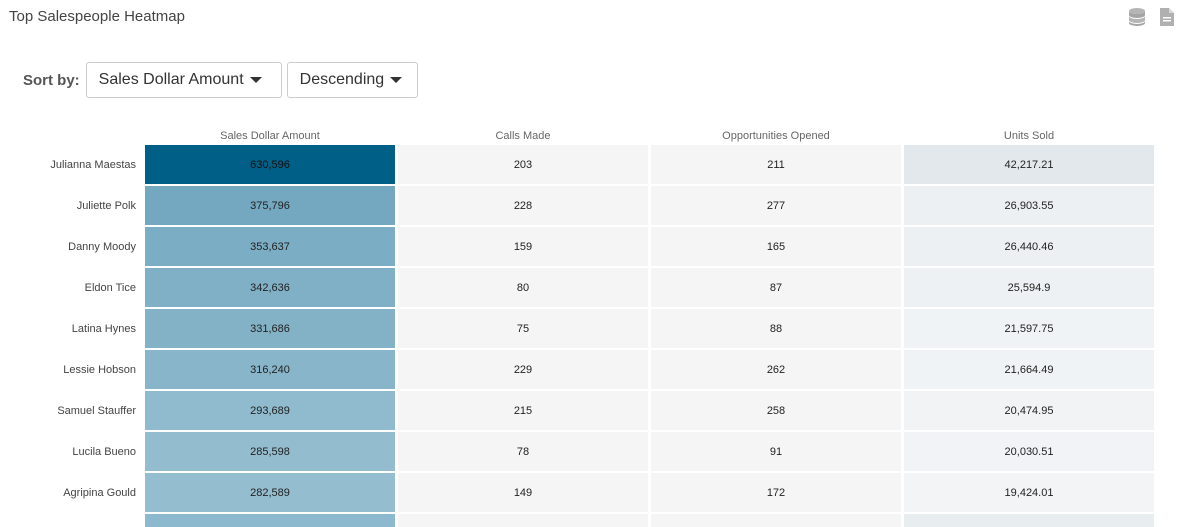 The width and height of the screenshot is (1186, 527). Describe the element at coordinates (776, 410) in the screenshot. I see `heatmap-cell-opportunities-opened: 258` at that location.